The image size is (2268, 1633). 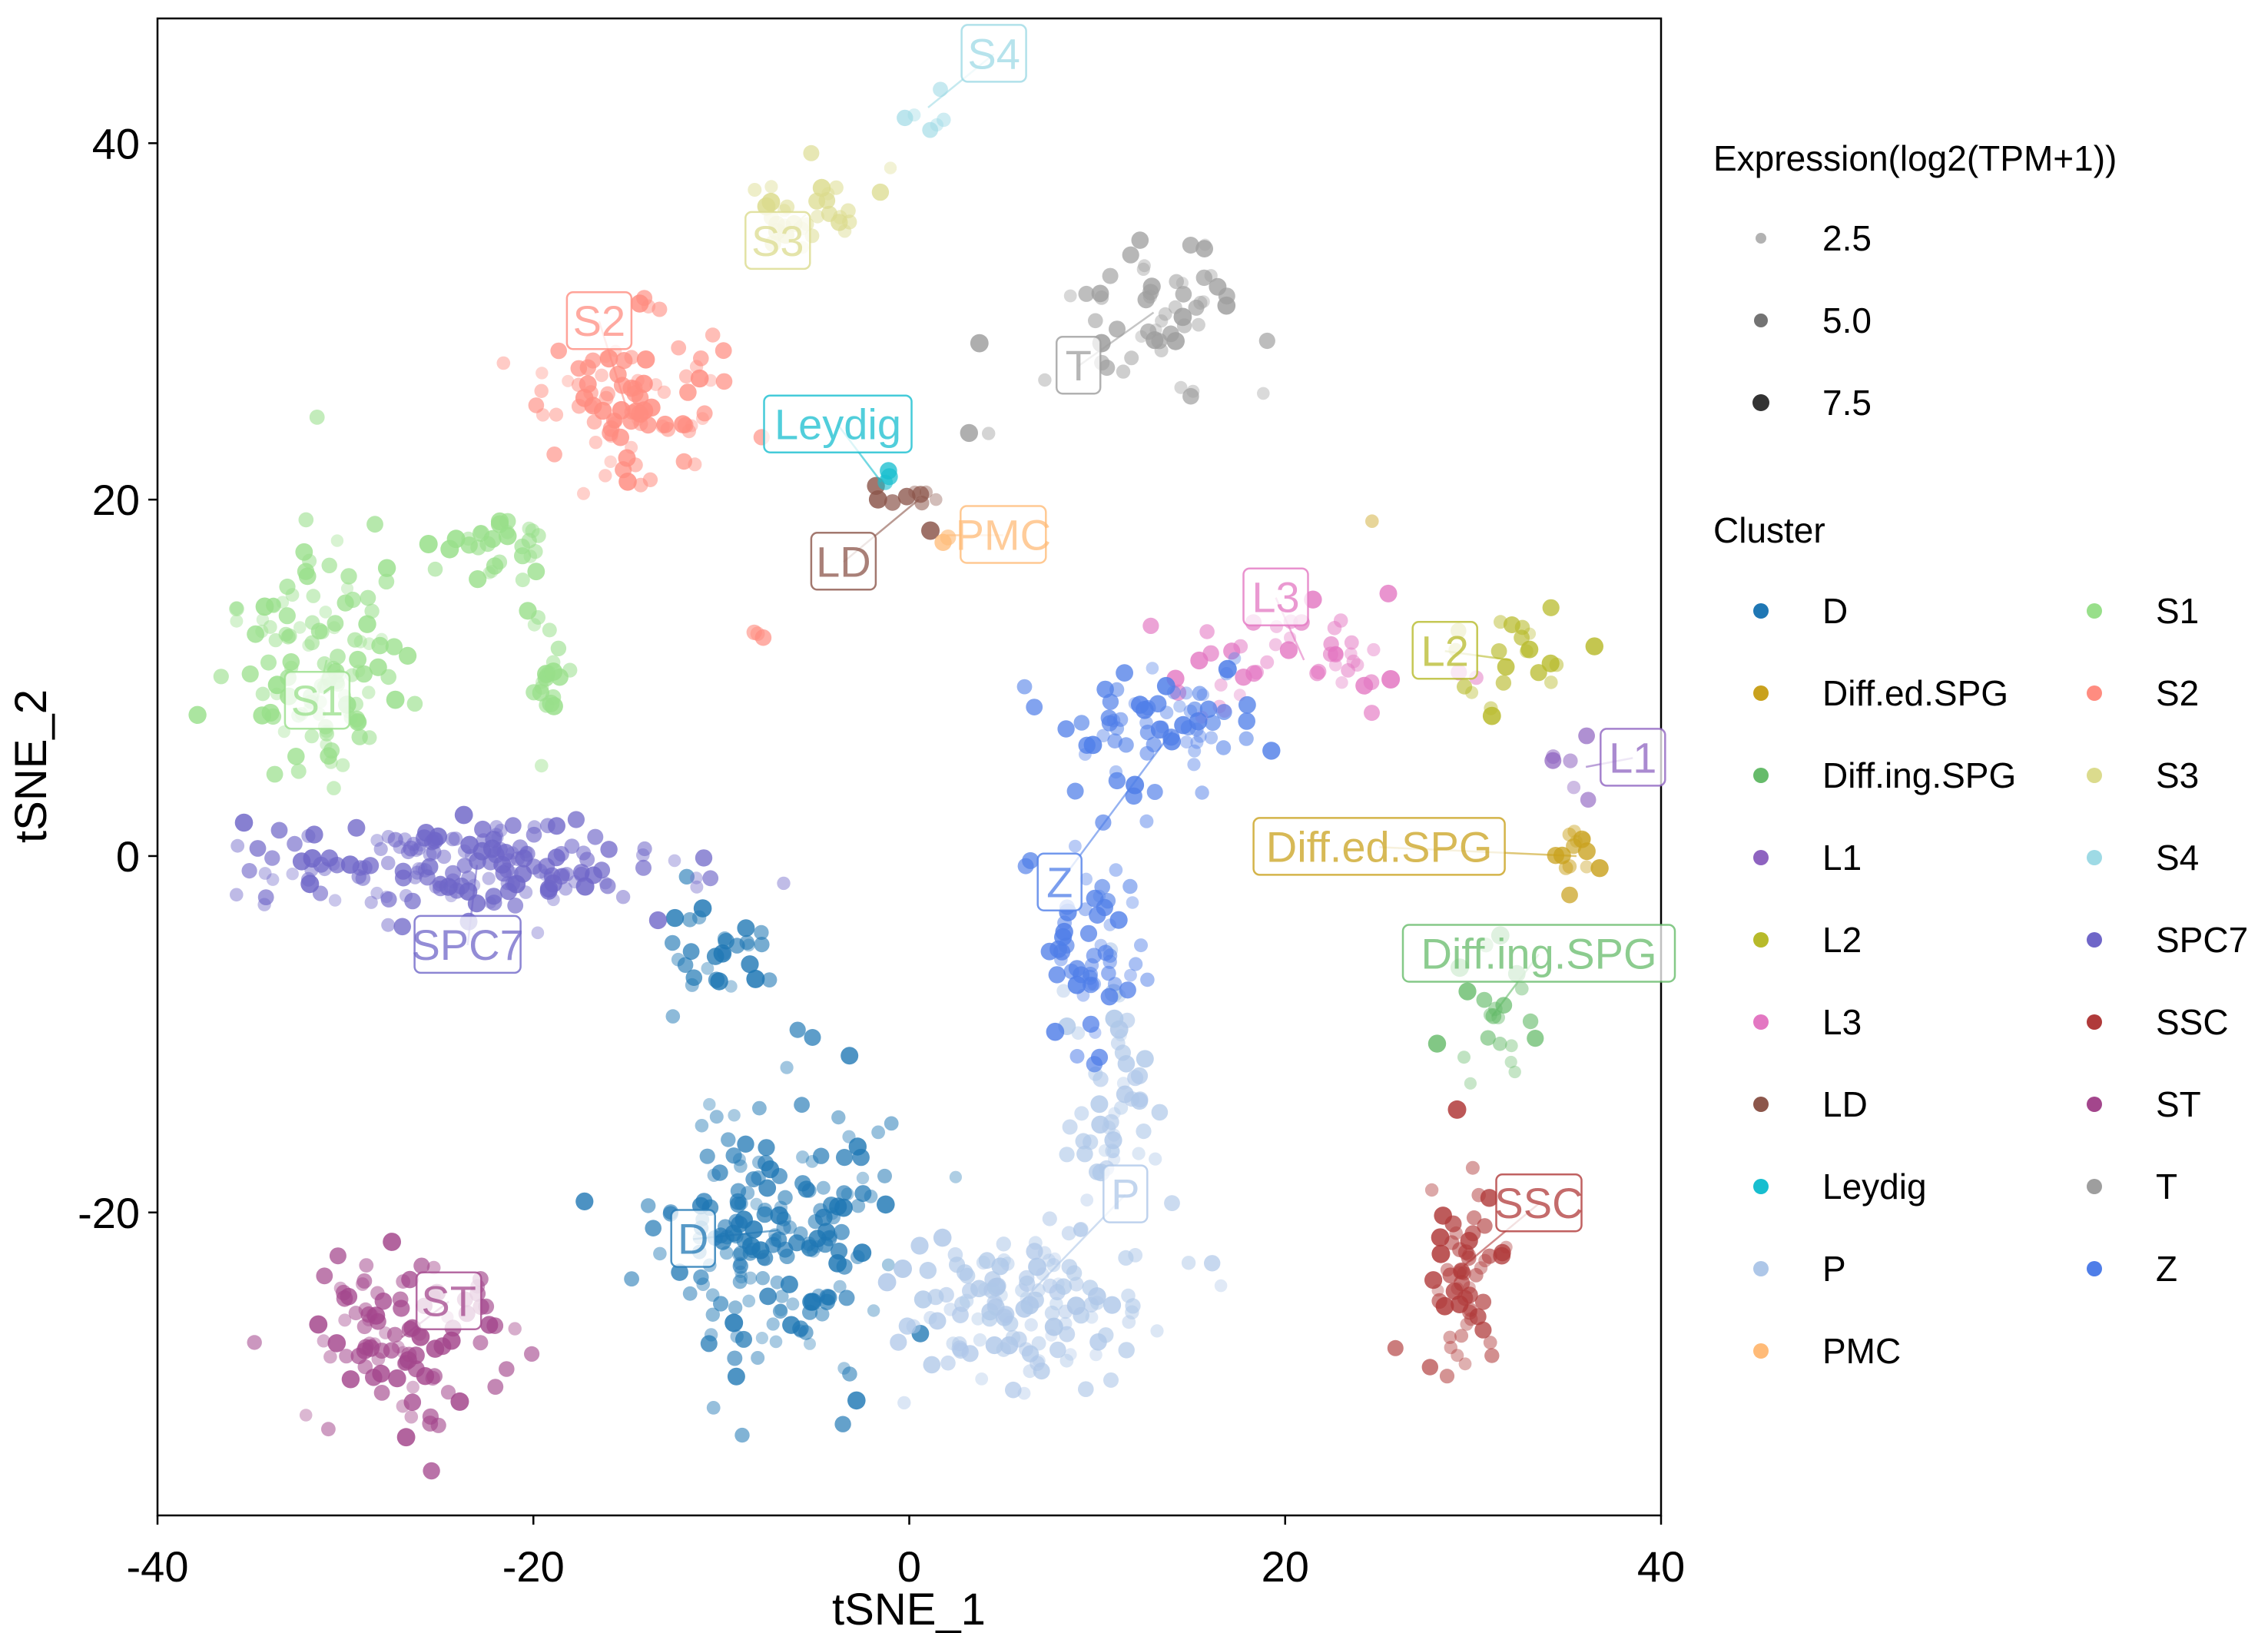 I want to click on point-diff-ing-spg, so click(x=1530, y=1022).